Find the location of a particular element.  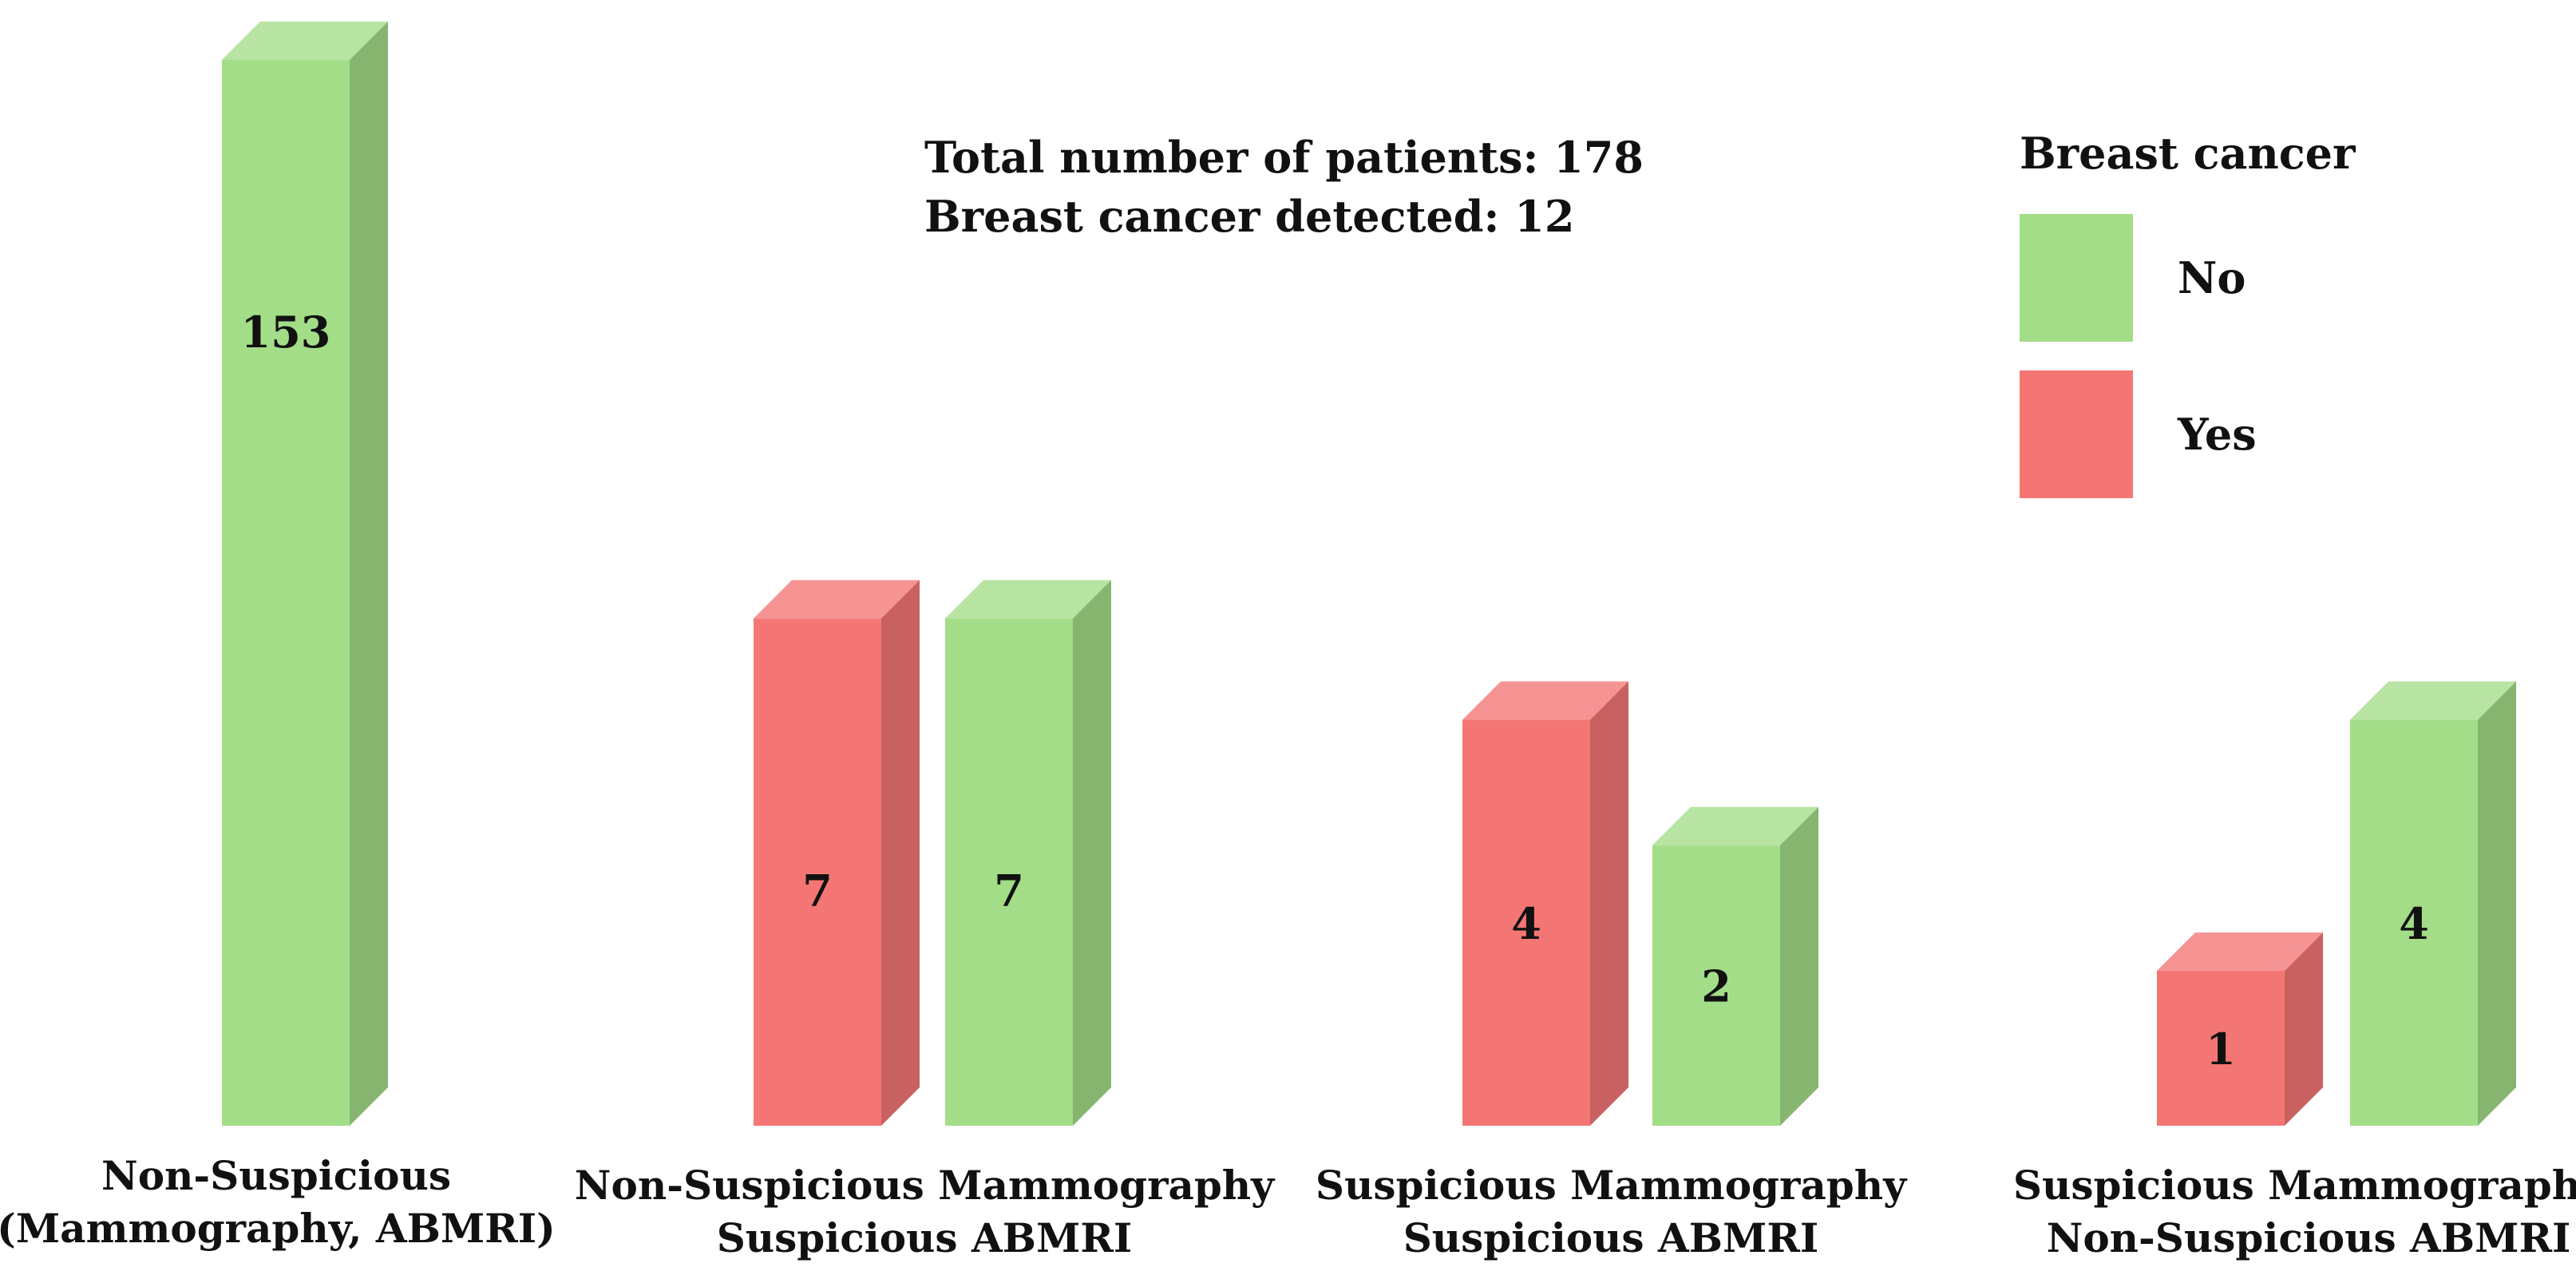

data-label-no-cat4: 4 is located at coordinates (2414, 923).